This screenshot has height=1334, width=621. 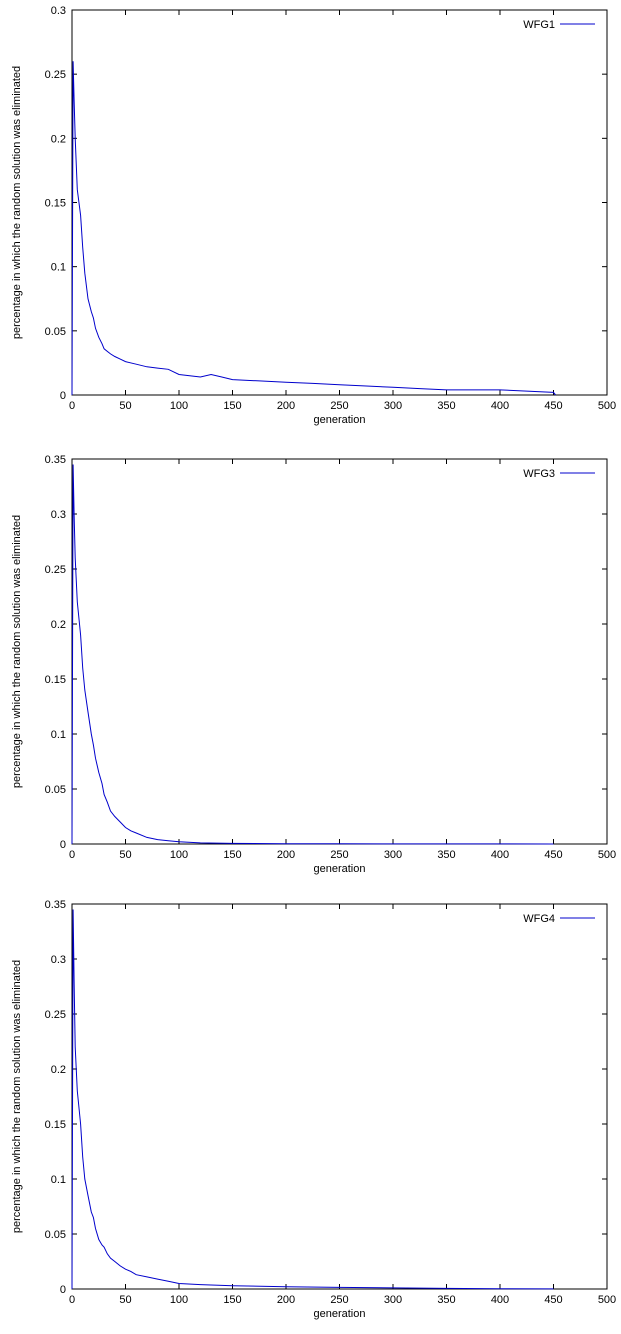 What do you see at coordinates (539, 919) in the screenshot?
I see `legend-label: WFG4` at bounding box center [539, 919].